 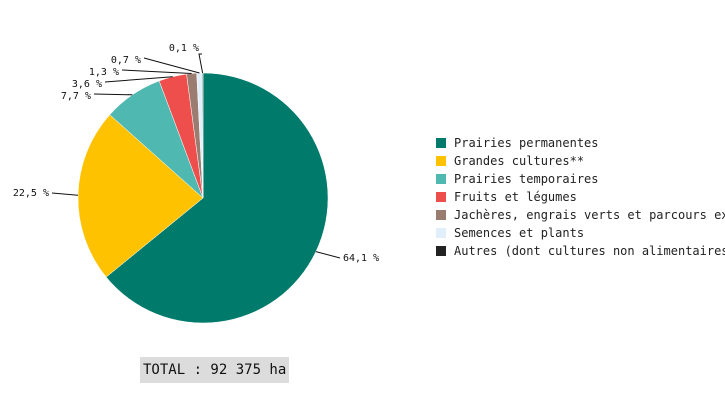 I want to click on legend-item-autres-dont-cultures-non-alimentaires: Autres (dont cultures non alimentaires, so click(x=589, y=251).